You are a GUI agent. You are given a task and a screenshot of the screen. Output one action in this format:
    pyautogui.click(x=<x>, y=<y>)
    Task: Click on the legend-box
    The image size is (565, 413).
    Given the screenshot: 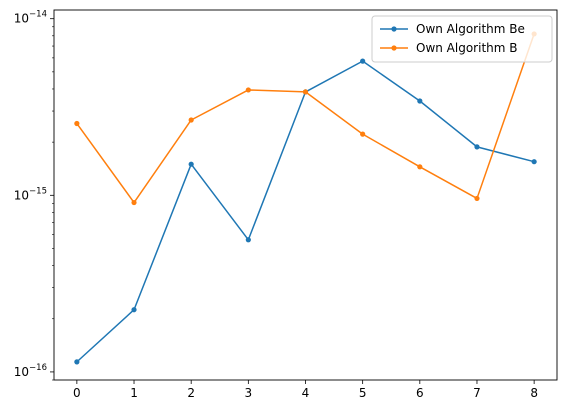 What is the action you would take?
    pyautogui.click(x=462, y=39)
    